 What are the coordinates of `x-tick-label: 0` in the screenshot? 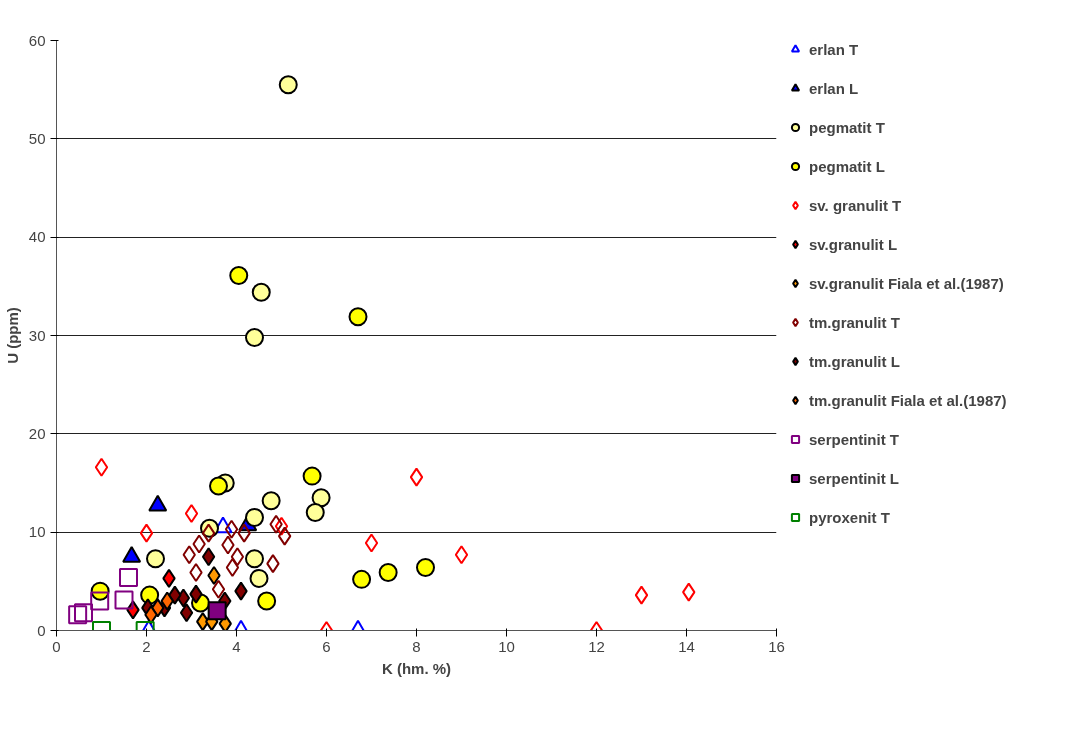 It's located at (56, 646).